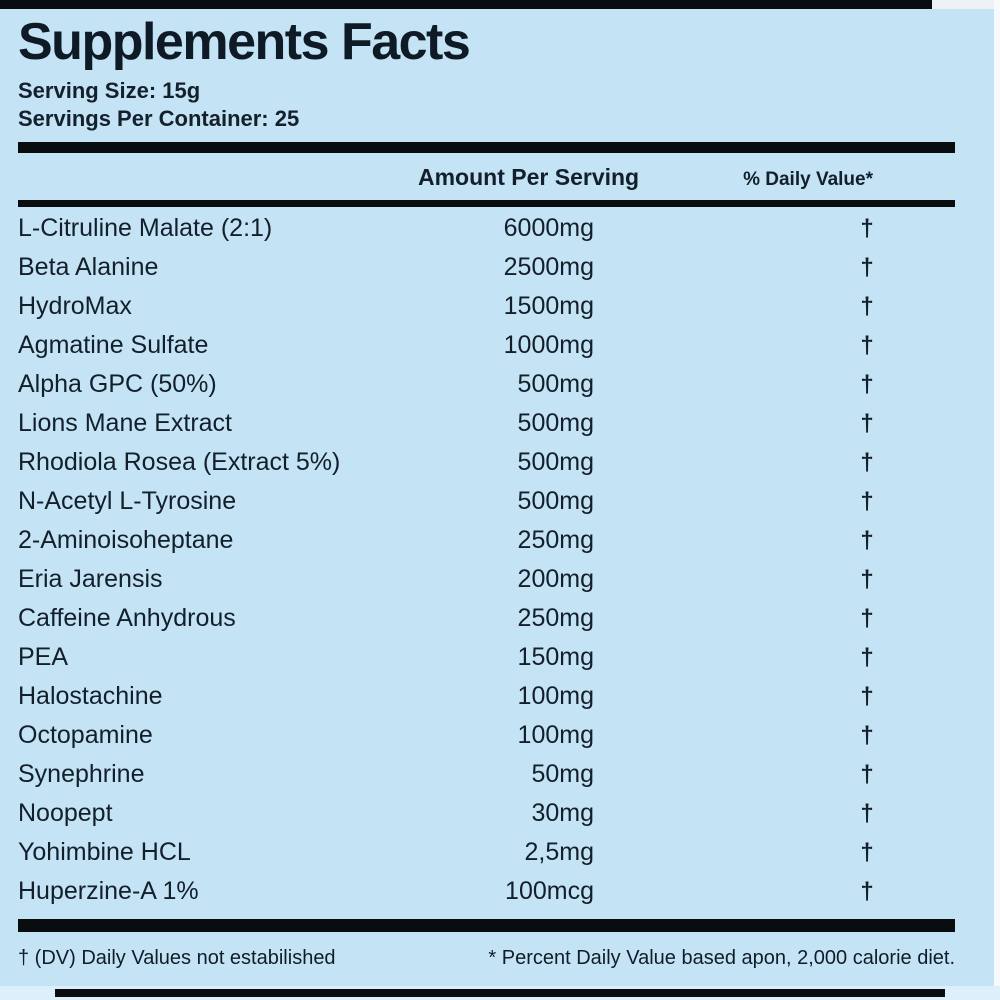  I want to click on ingredient-name: N-Acetyl L-Tyrosine, so click(127, 501).